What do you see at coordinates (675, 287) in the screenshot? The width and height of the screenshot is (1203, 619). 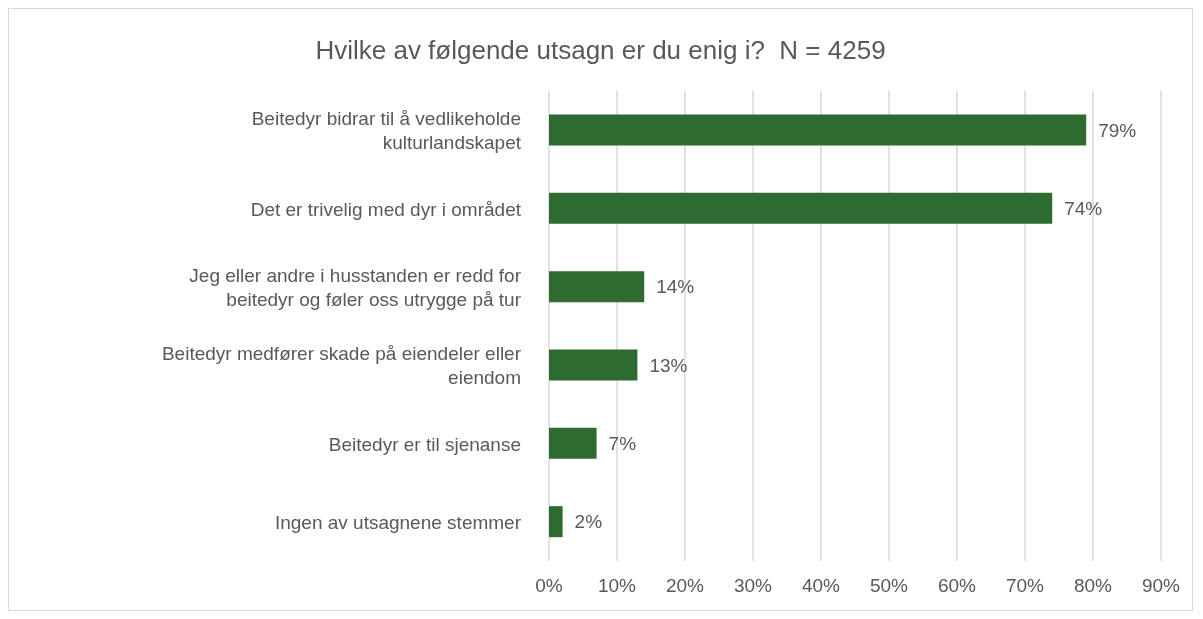 I see `data-label: 14%` at bounding box center [675, 287].